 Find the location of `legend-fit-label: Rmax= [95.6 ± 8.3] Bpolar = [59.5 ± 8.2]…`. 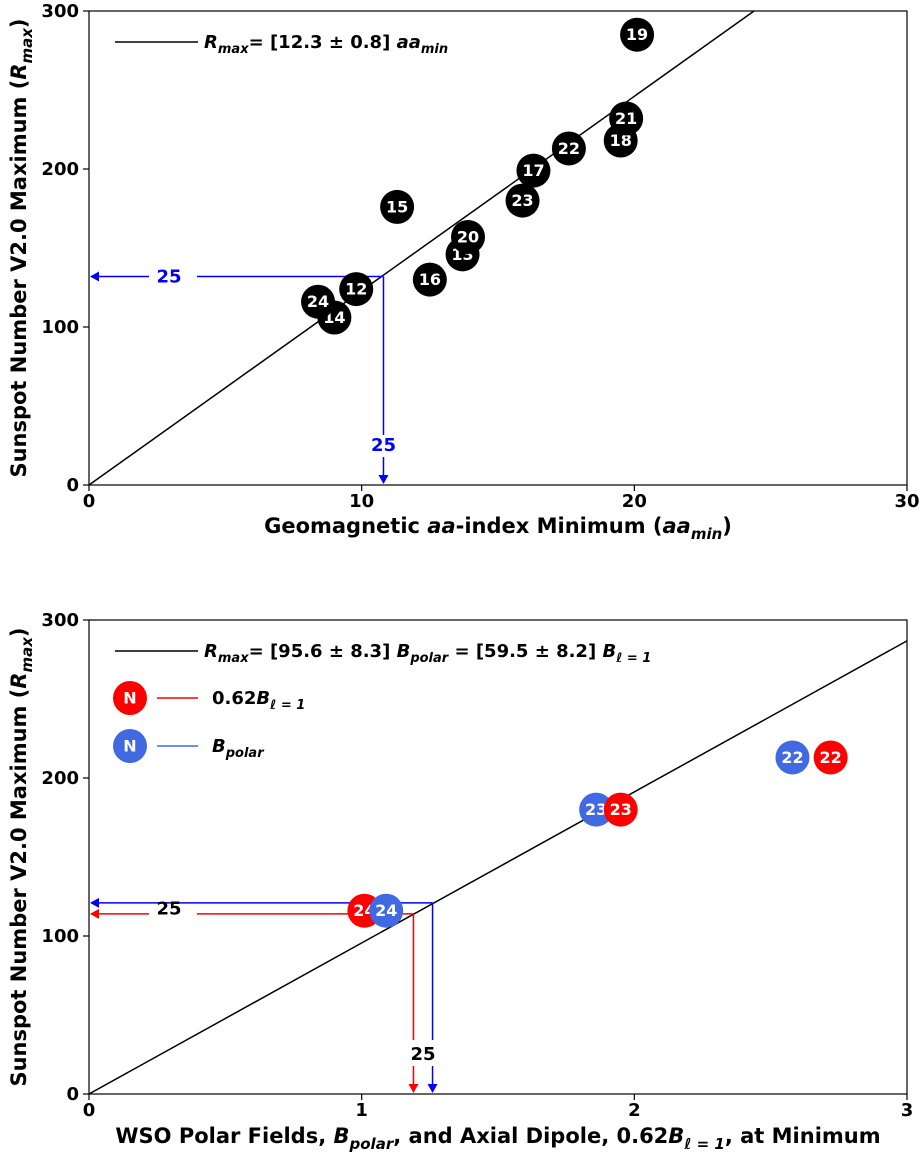

legend-fit-label: Rmax= [95.6 ± 8.3] Bpolar = [59.5 ± 8.2]… is located at coordinates (427, 653).